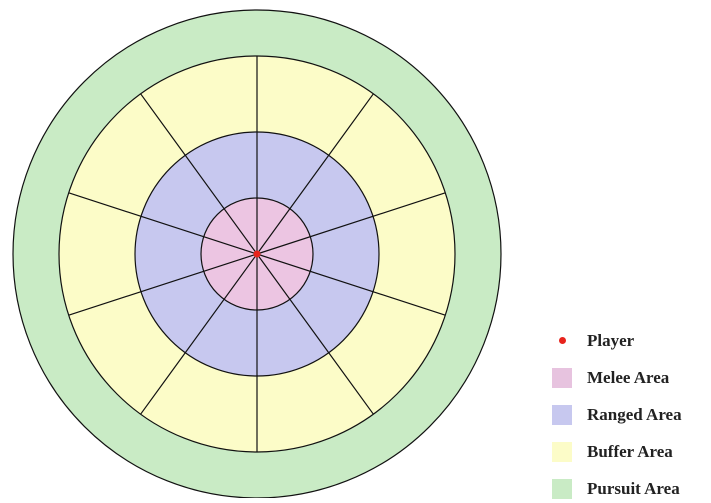  I want to click on legend-label-melee: Melee Area, so click(628, 377).